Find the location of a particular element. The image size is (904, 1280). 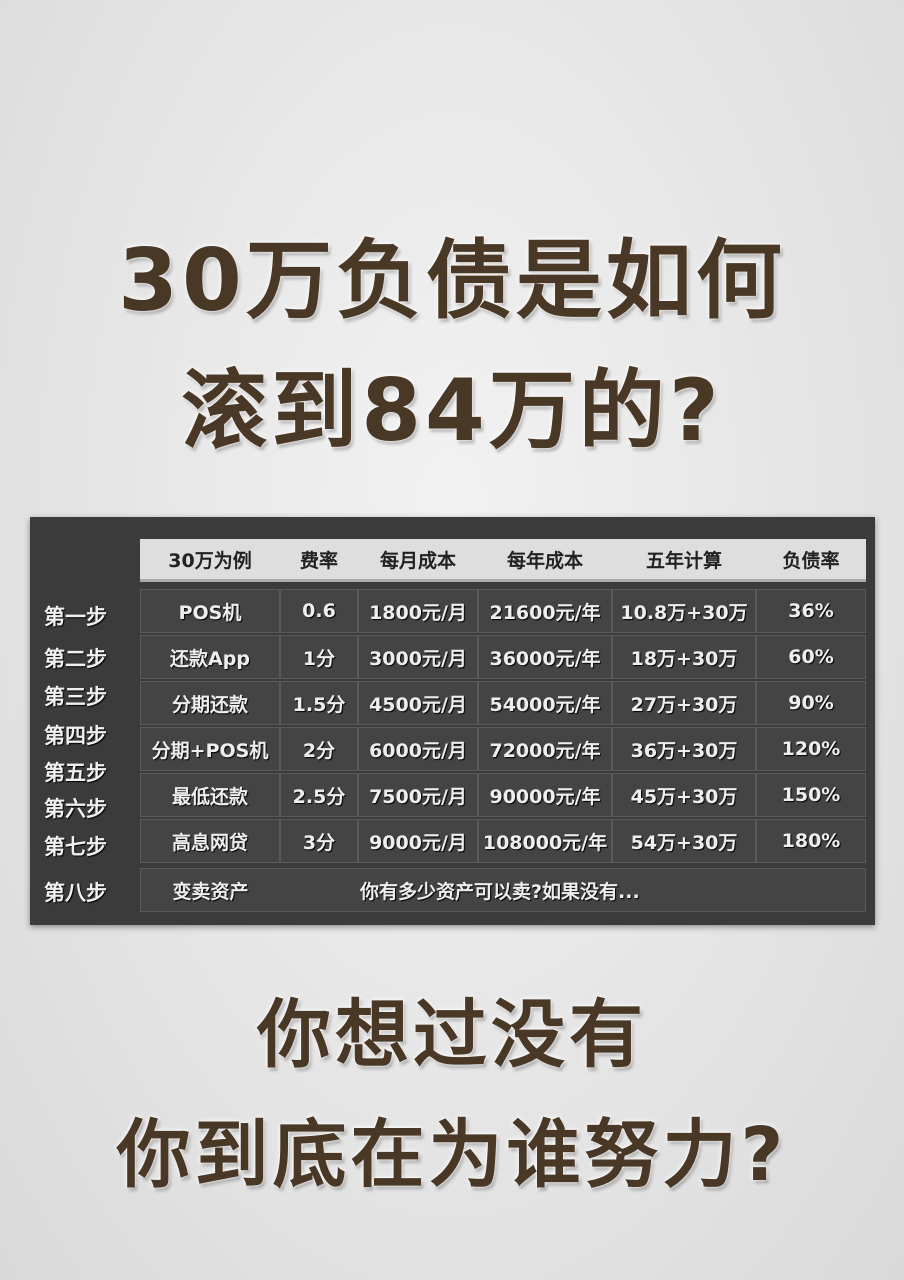

table-cell: 3分 is located at coordinates (319, 841).